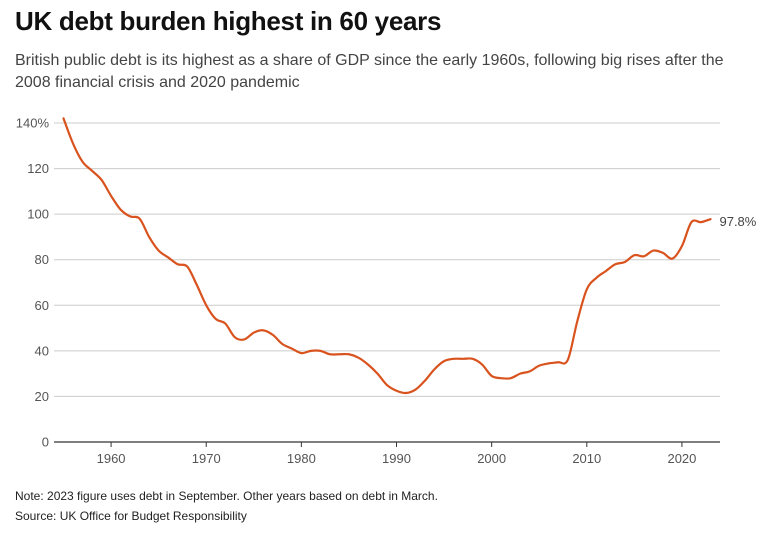 Image resolution: width=768 pixels, height=534 pixels. What do you see at coordinates (38, 214) in the screenshot?
I see `y-tick-label-100: 100` at bounding box center [38, 214].